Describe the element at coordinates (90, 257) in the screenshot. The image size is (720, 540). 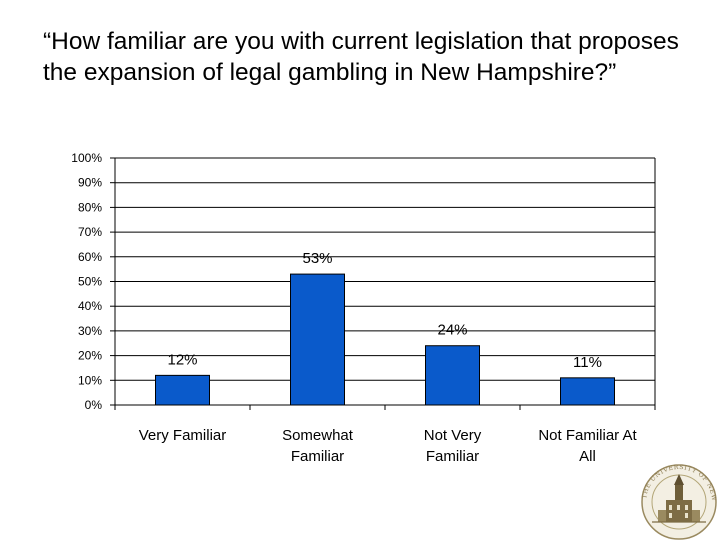
I see `y-tick-label: 60%` at that location.